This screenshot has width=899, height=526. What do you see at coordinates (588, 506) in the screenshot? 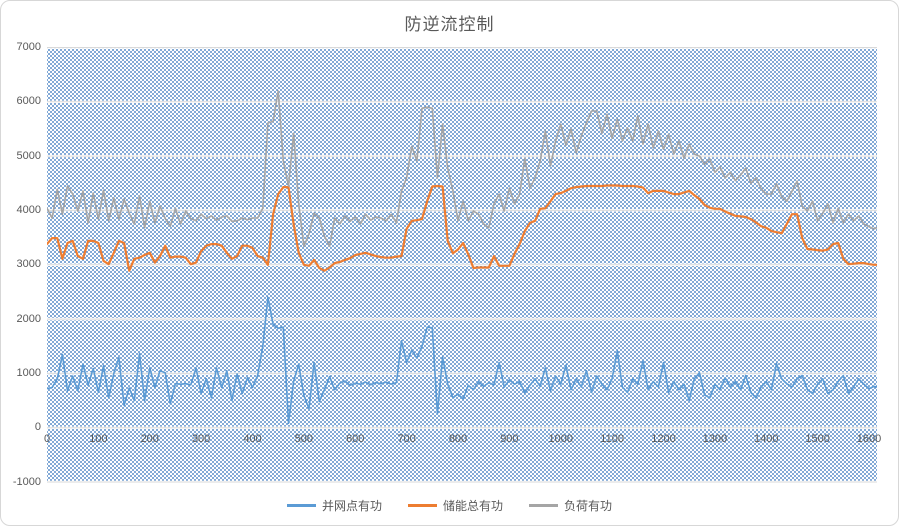
I see `legend-label: 负荷有功` at bounding box center [588, 506].